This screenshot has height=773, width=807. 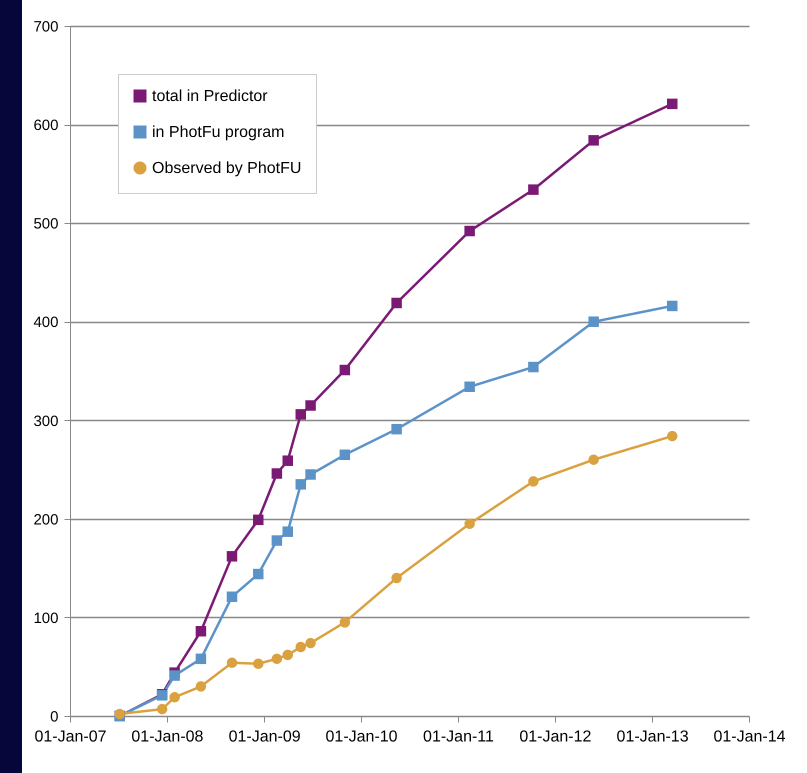 What do you see at coordinates (362, 737) in the screenshot?
I see `x-tick-label: 01-Jan-10` at bounding box center [362, 737].